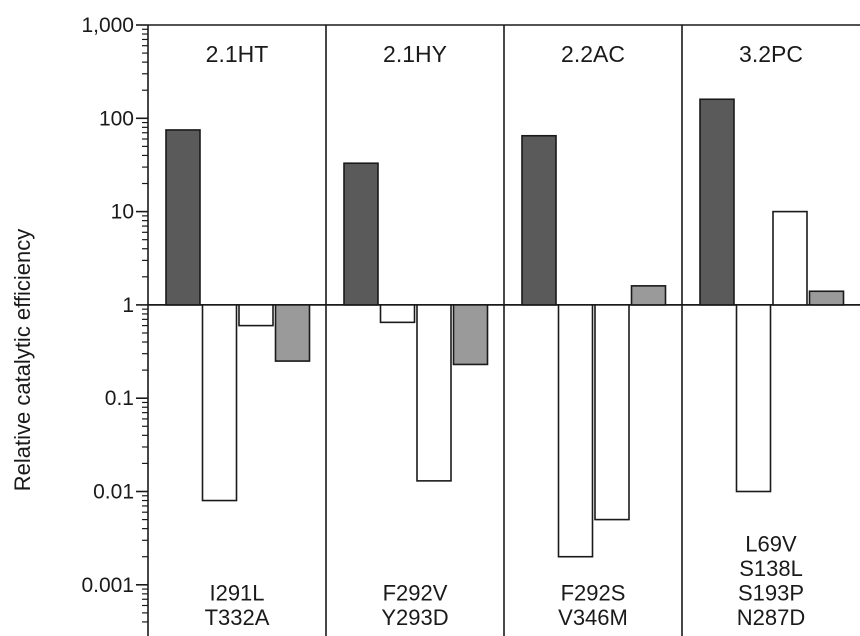 This screenshot has height=636, width=860. Describe the element at coordinates (593, 617) in the screenshot. I see `mutation-label: V346M` at that location.